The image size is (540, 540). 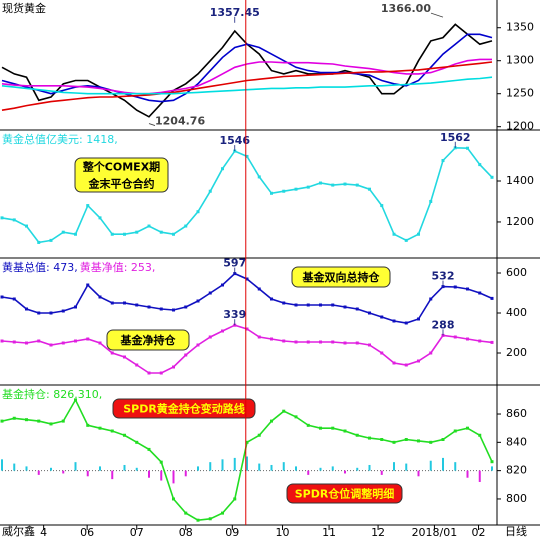 What do you see at coordinates (232, 532) in the screenshot?
I see `x-tick-label: 09` at bounding box center [232, 532].